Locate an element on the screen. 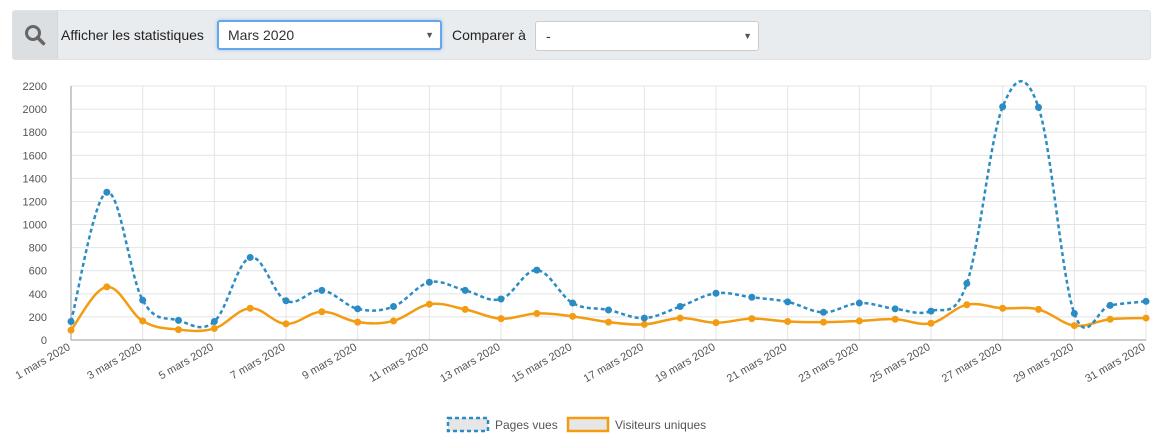 The height and width of the screenshot is (435, 1159). x-tick-label: 29 mars 2020 is located at coordinates (1044, 363).